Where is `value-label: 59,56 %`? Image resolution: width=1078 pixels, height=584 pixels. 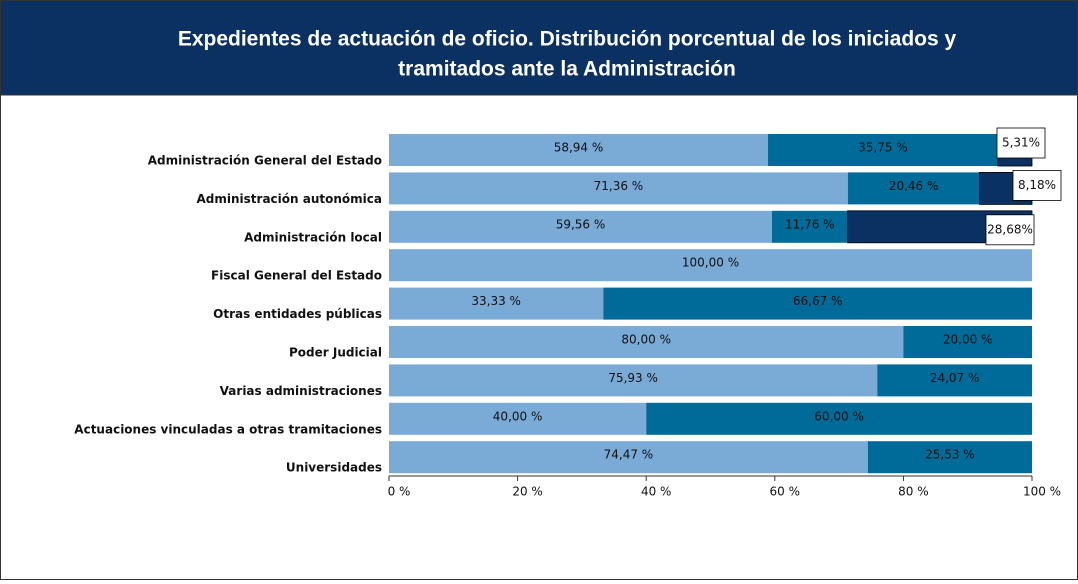
value-label: 59,56 % is located at coordinates (581, 224).